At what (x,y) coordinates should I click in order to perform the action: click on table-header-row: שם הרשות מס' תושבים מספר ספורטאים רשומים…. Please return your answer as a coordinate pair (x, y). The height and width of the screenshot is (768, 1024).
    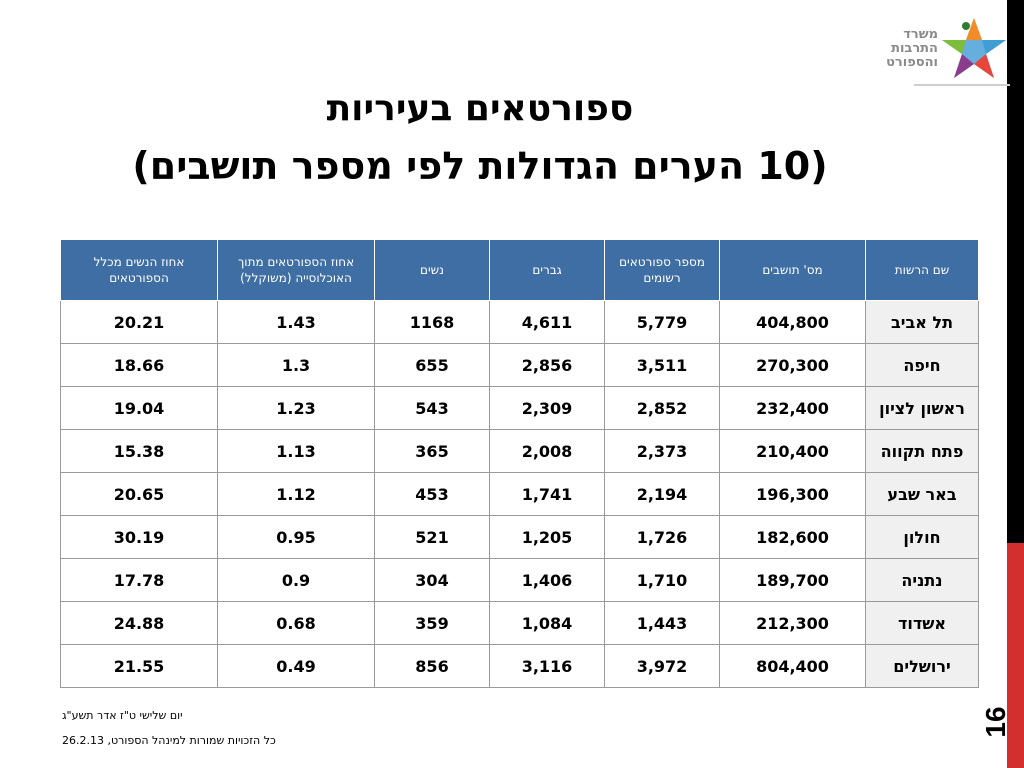
    Looking at the image, I should click on (519, 270).